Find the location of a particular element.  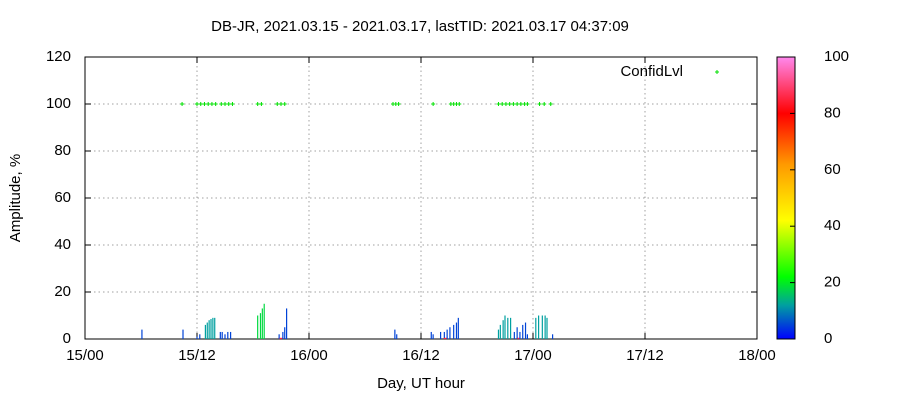

colorbar-tick-label: 20 is located at coordinates (832, 282).